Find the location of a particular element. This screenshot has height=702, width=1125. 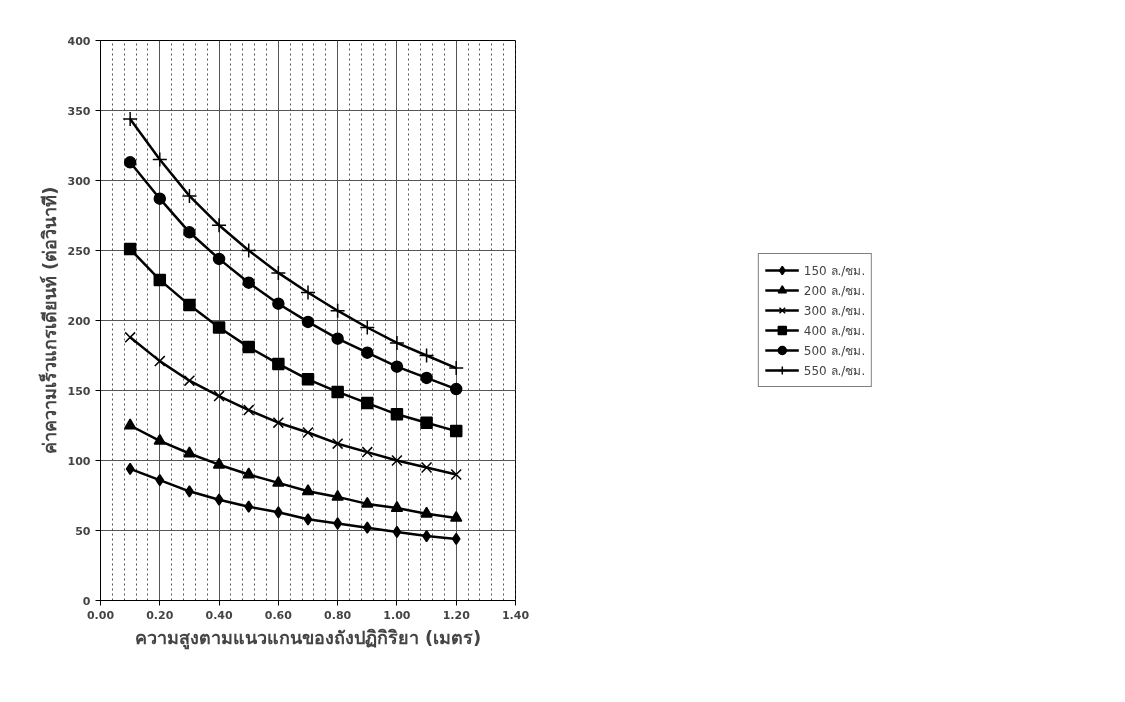

legend-label: 400 ล./ชม. is located at coordinates (834, 331).